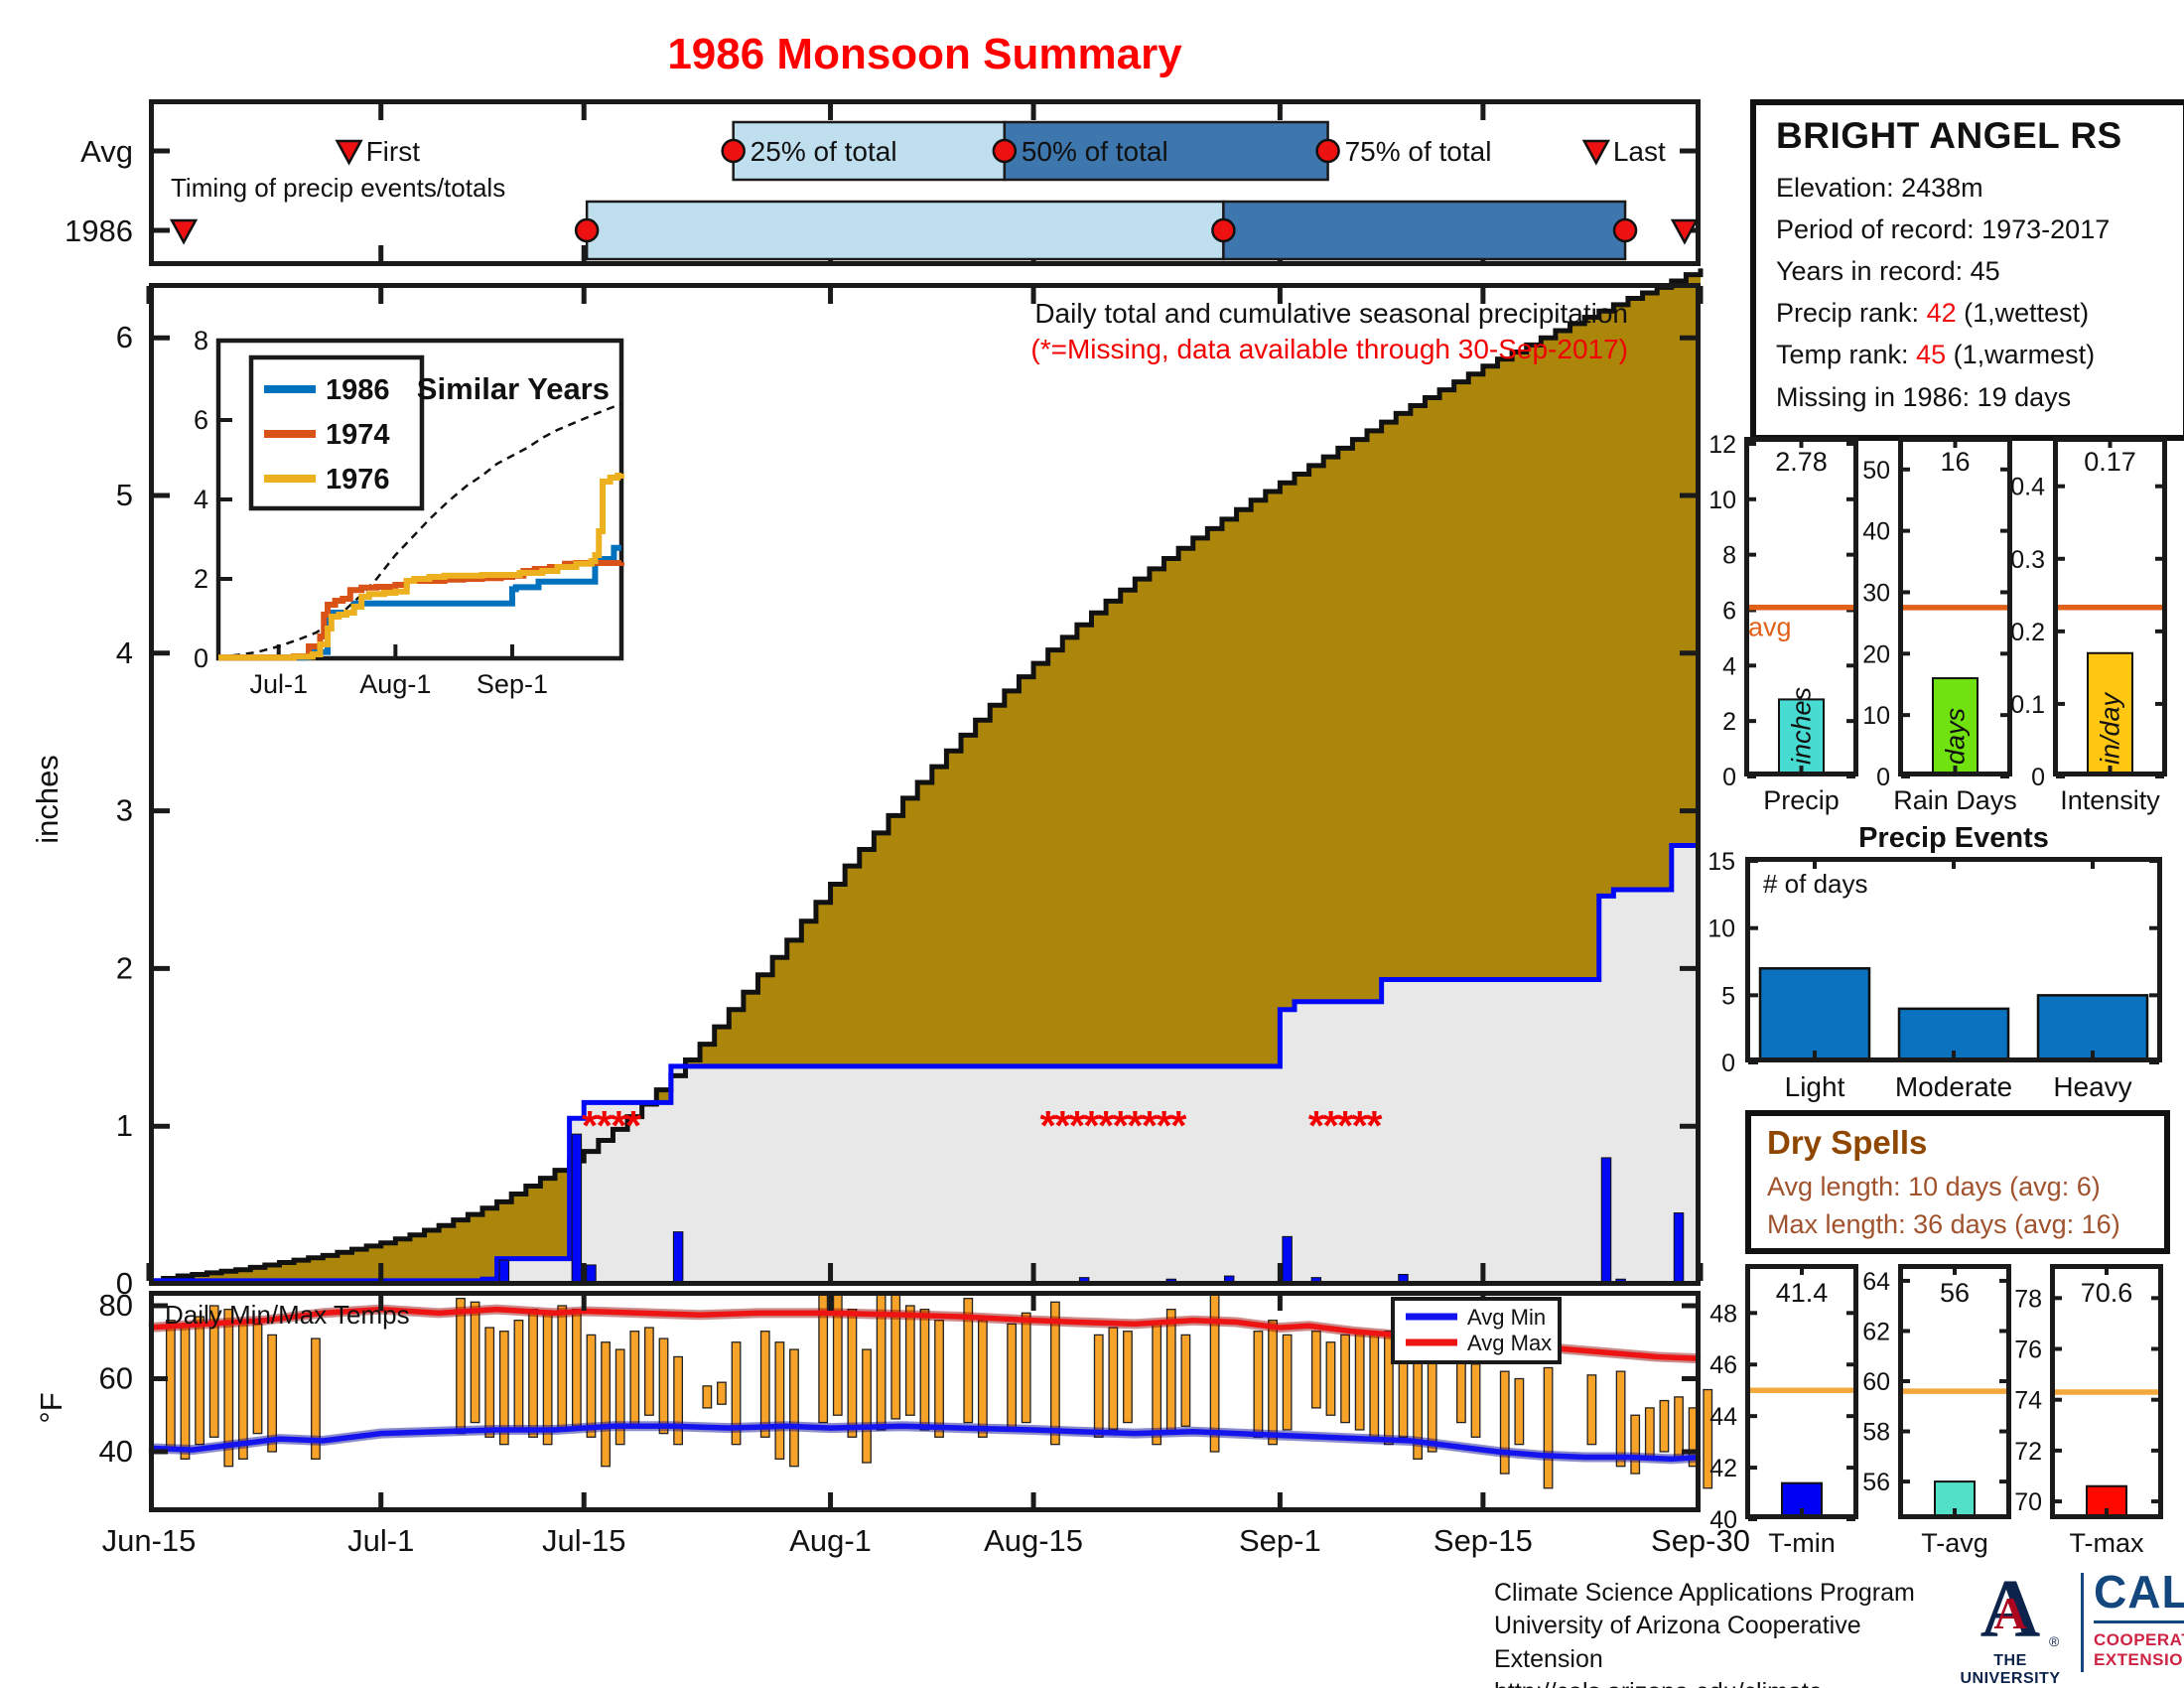 The image size is (2184, 1688). I want to click on svg-text: 15, so click(1721, 862).